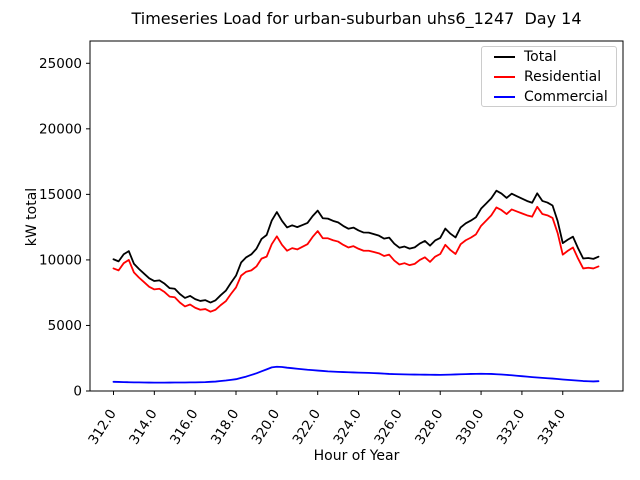  I want to click on x-tick-label: 314.0, so click(143, 426).